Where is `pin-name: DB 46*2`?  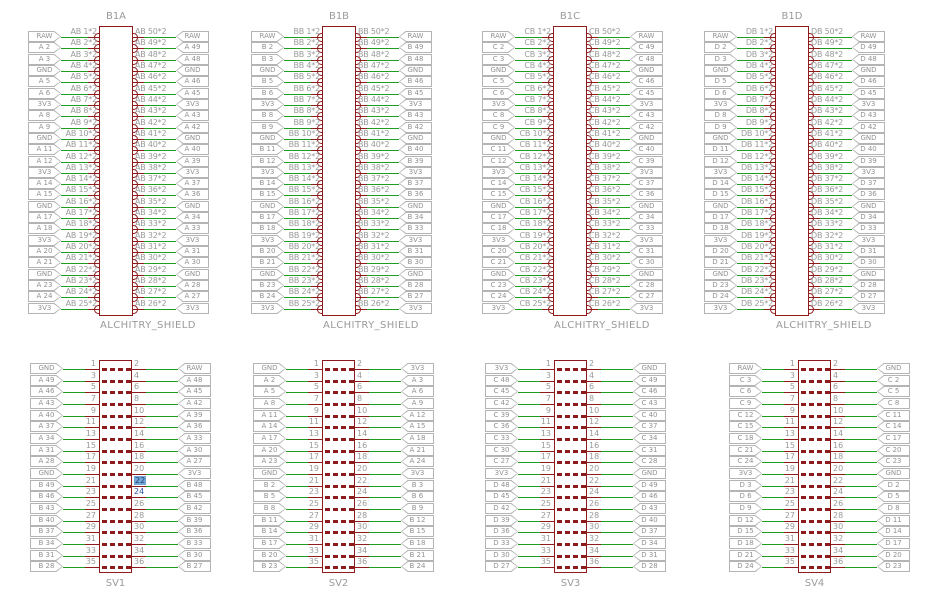
pin-name: DB 46*2 is located at coordinates (827, 76).